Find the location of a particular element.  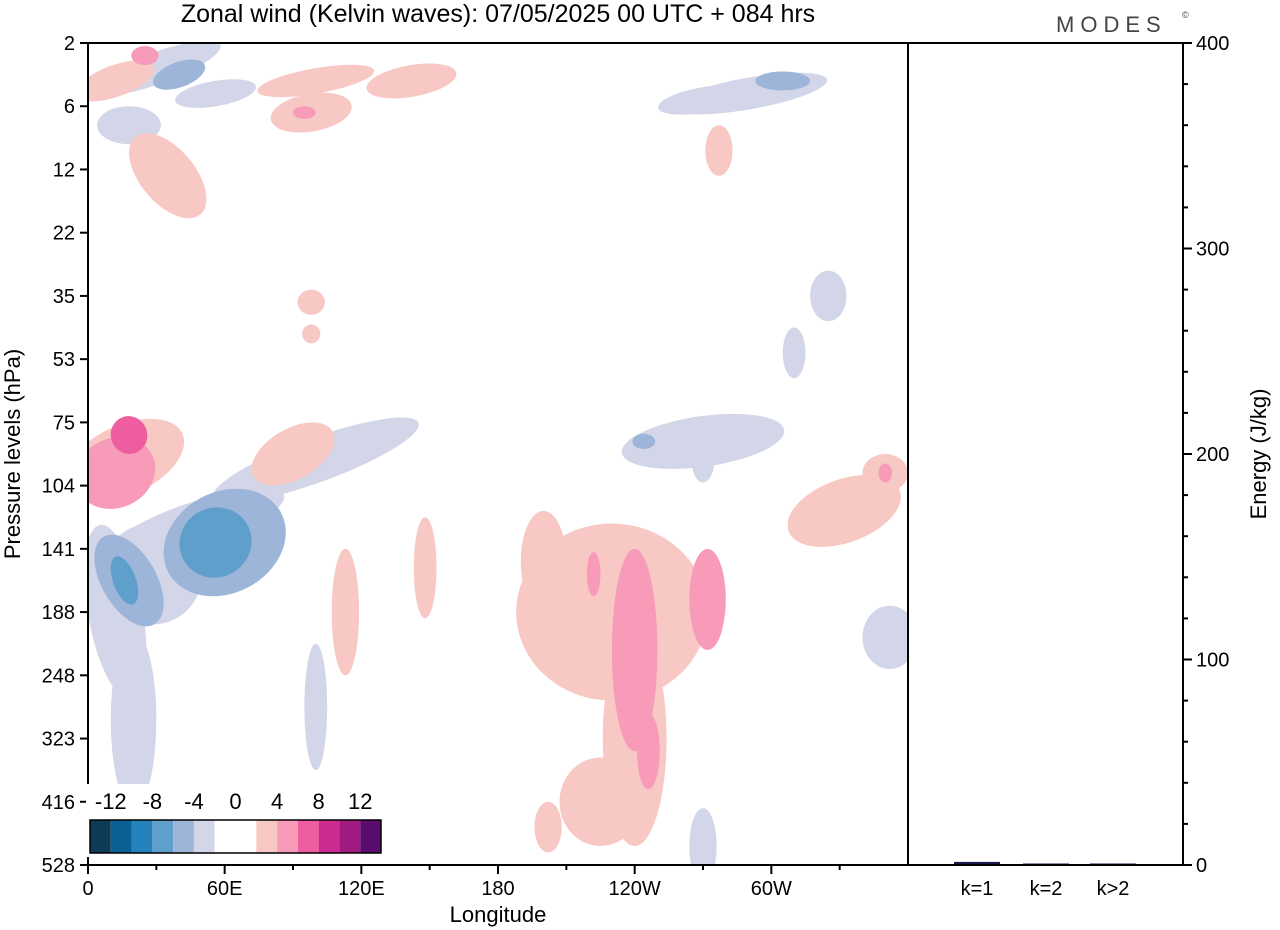

energy-category-label: k=1 is located at coordinates (977, 889).